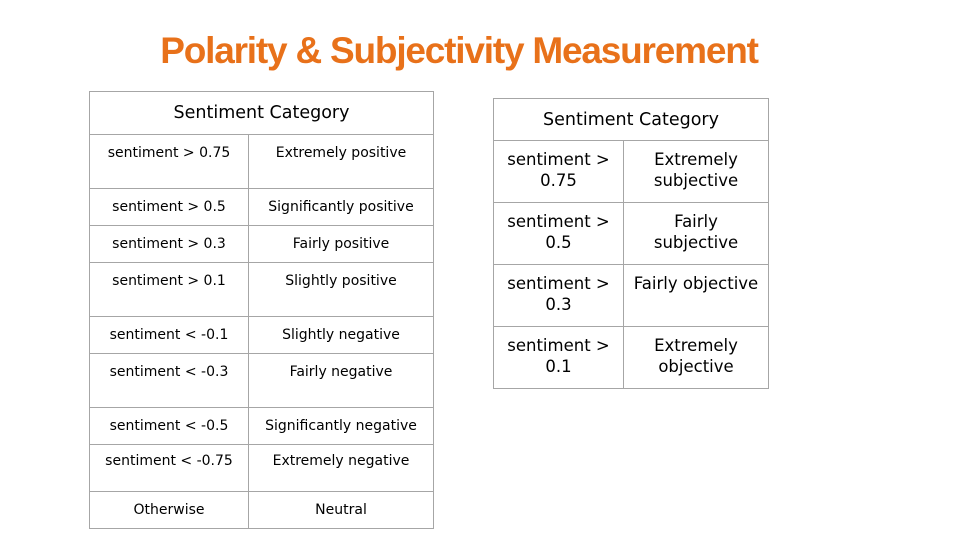 The height and width of the screenshot is (540, 960). Describe the element at coordinates (696, 357) in the screenshot. I see `category-cell: Extremely objective` at that location.